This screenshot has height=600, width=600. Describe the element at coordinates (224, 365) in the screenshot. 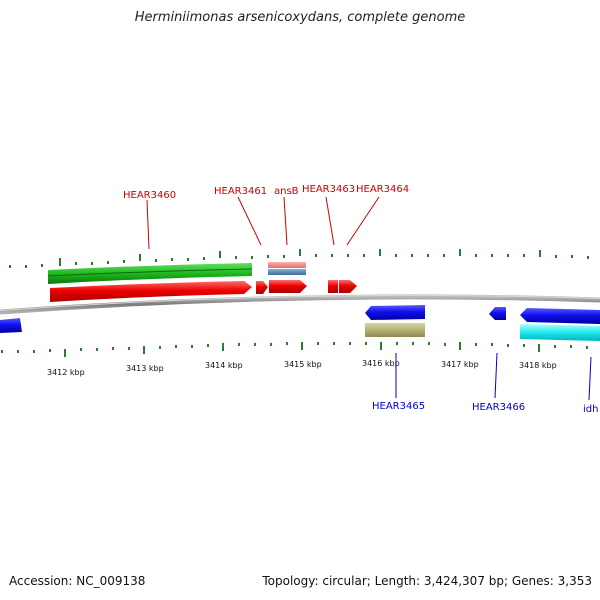

I see `scale-tick-label: 3414 kbp` at that location.